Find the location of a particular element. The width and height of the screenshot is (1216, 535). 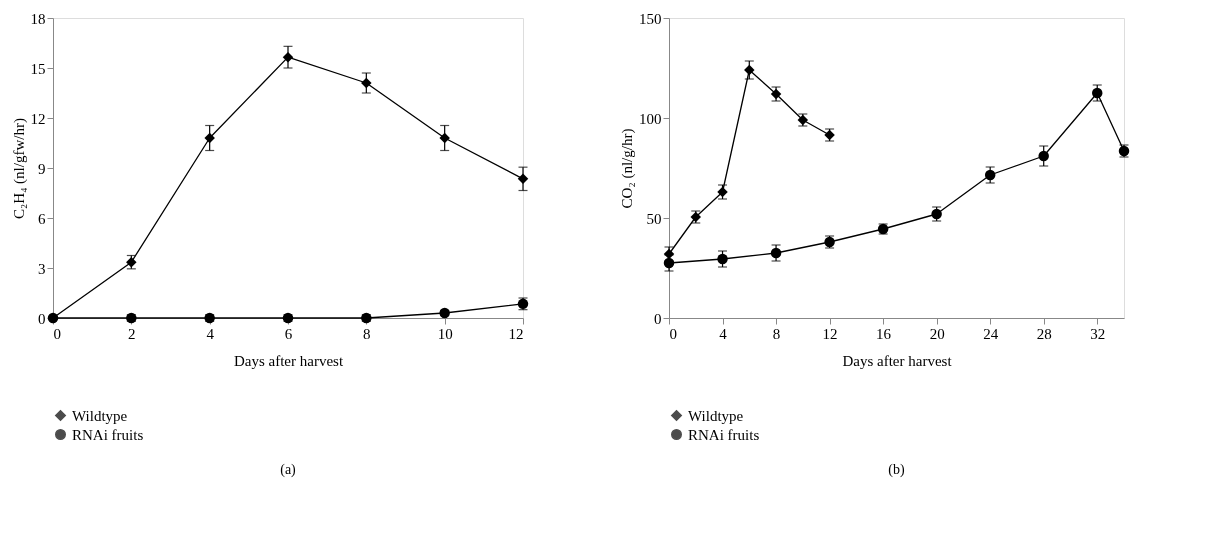

x-tick-label: 28 is located at coordinates (1044, 333).